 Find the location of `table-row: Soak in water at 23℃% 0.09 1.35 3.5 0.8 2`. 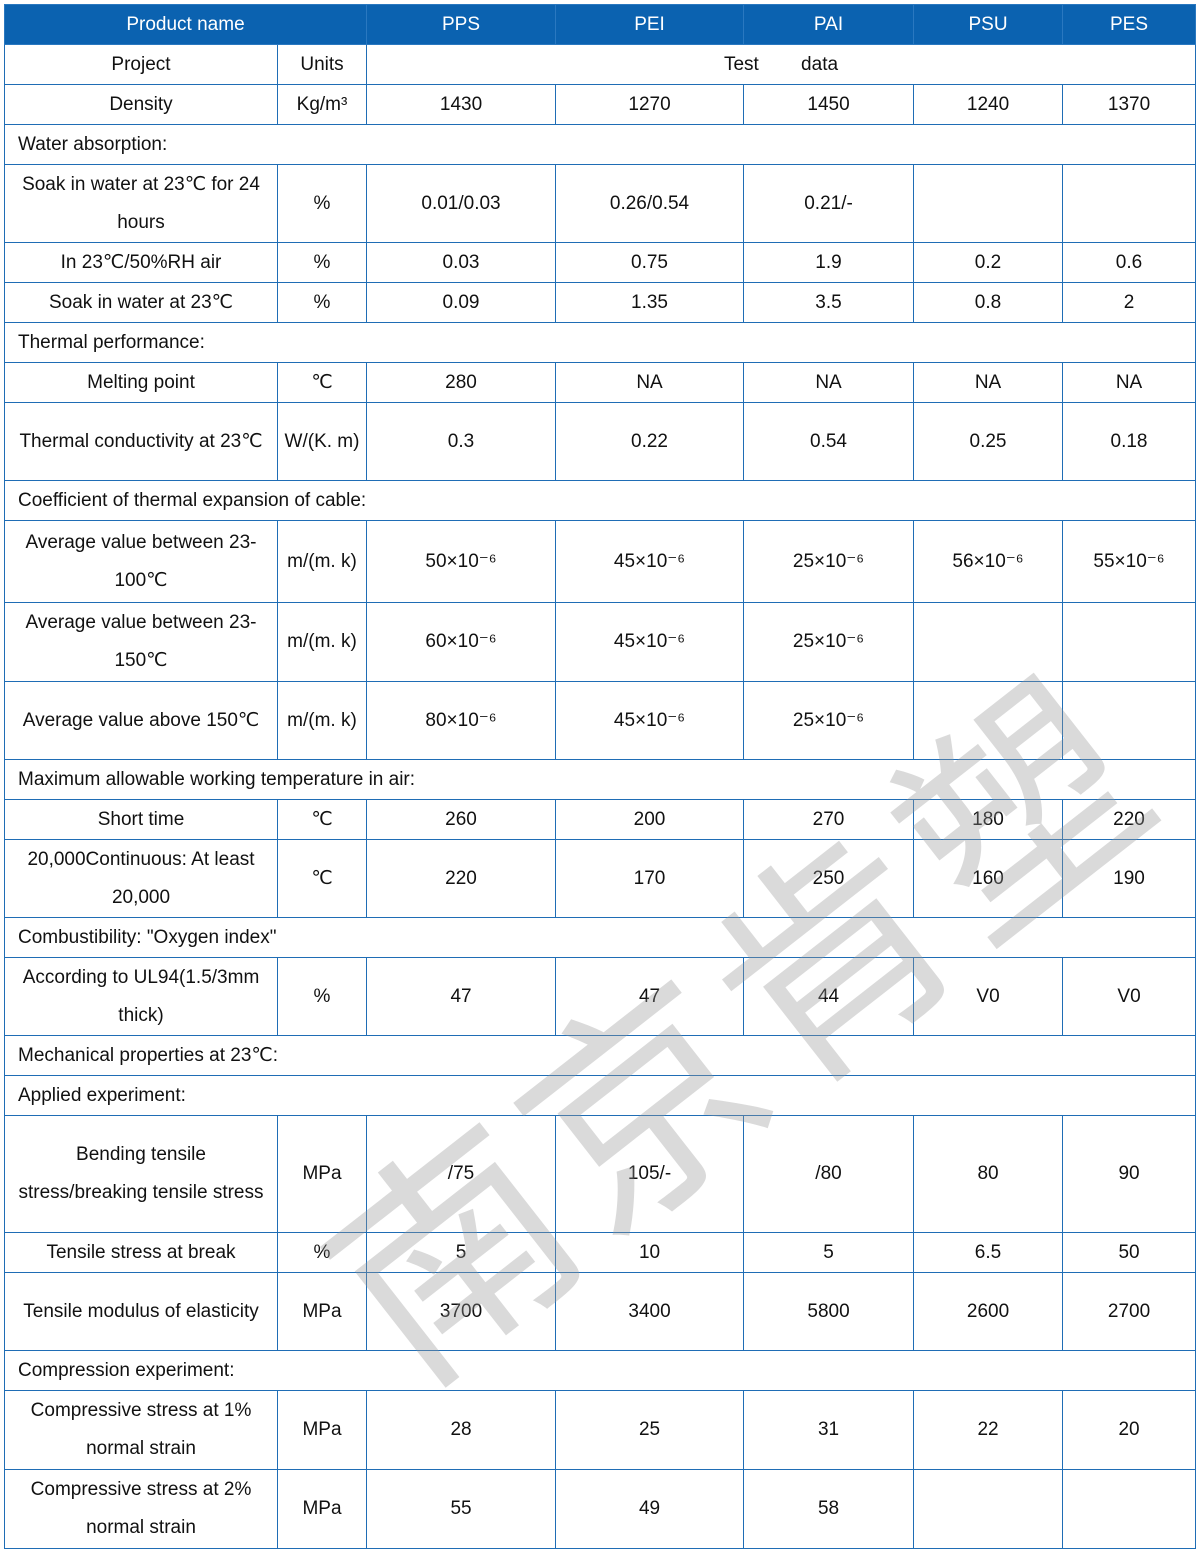

table-row: Soak in water at 23℃% 0.09 1.35 3.5 0.8 2 is located at coordinates (600, 302).